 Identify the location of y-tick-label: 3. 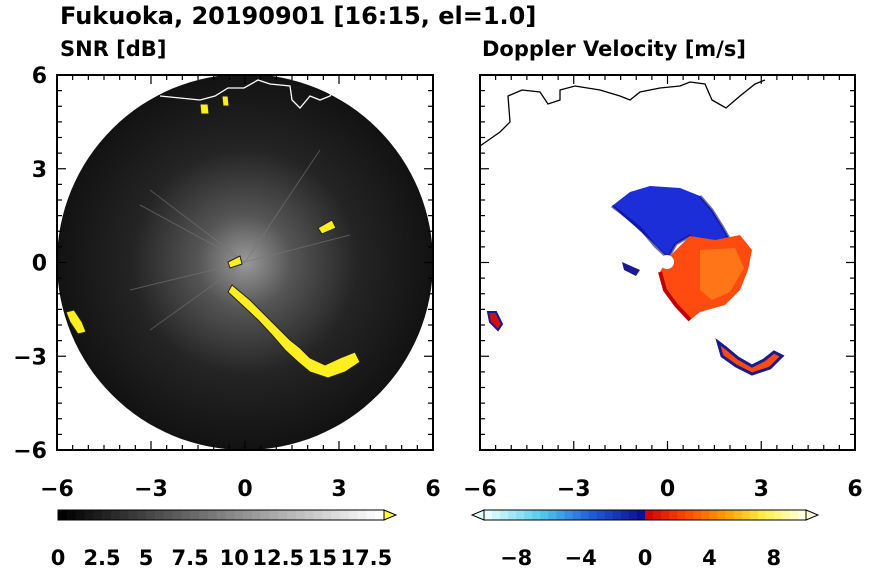
(39, 170).